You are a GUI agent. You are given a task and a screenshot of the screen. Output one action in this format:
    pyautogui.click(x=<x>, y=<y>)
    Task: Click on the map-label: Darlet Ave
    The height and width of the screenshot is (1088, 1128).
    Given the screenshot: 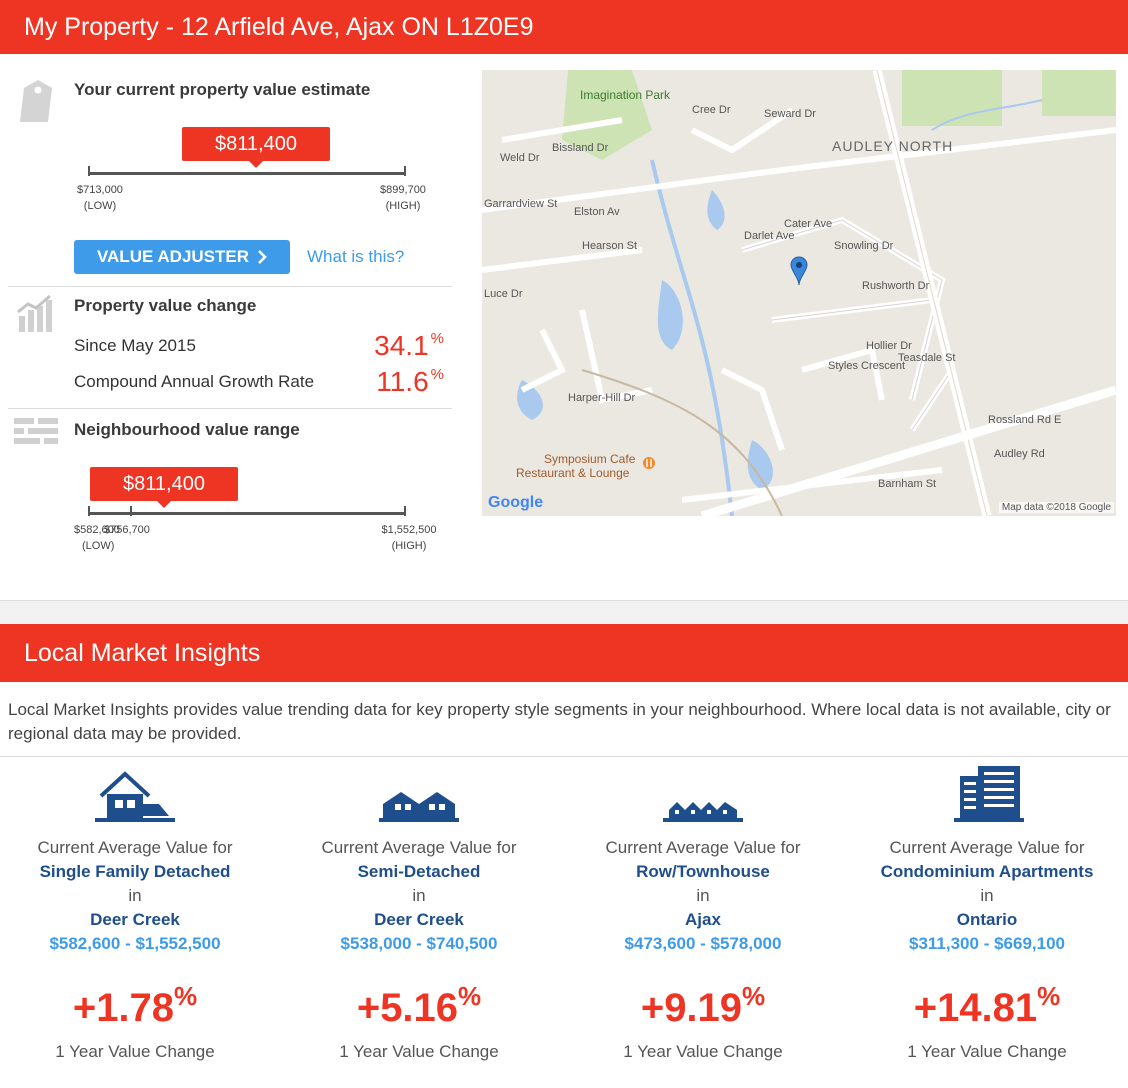 What is the action you would take?
    pyautogui.click(x=769, y=236)
    